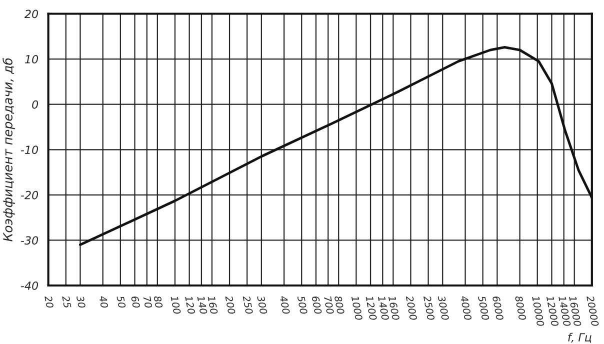 This screenshot has width=604, height=344. Describe the element at coordinates (575, 311) in the screenshot. I see `x-tick-label: 16000` at that location.